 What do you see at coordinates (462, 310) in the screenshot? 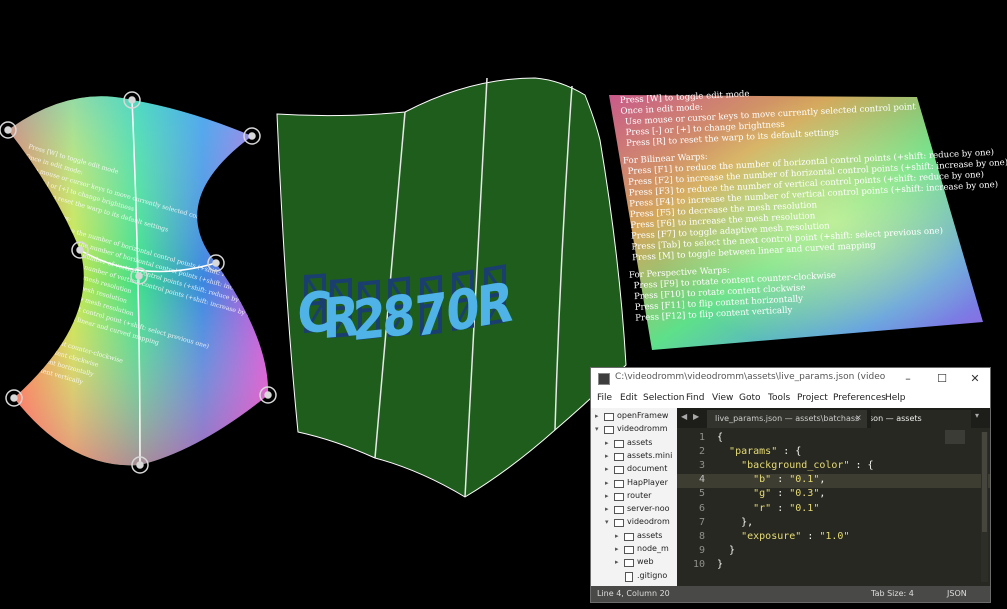
I see `svg-text: 0` at bounding box center [462, 310].